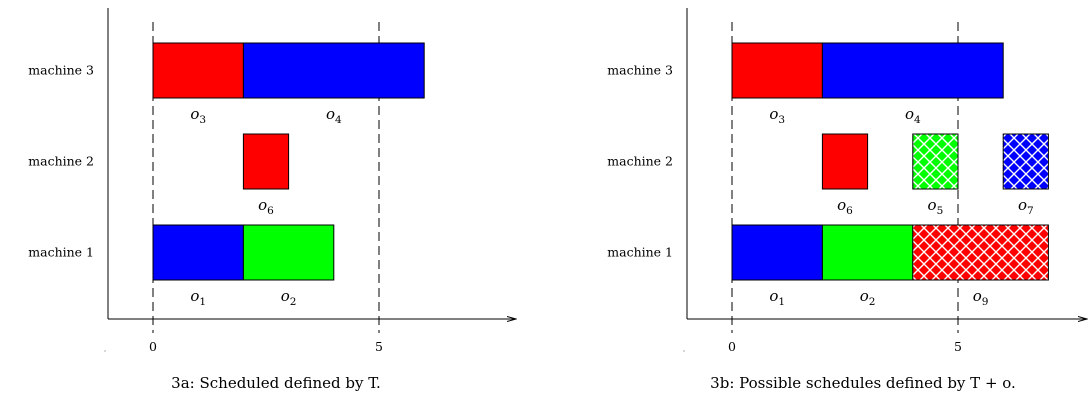 Image resolution: width=1088 pixels, height=402 pixels. I want to click on operation-label-subscript: 7, so click(1030, 211).